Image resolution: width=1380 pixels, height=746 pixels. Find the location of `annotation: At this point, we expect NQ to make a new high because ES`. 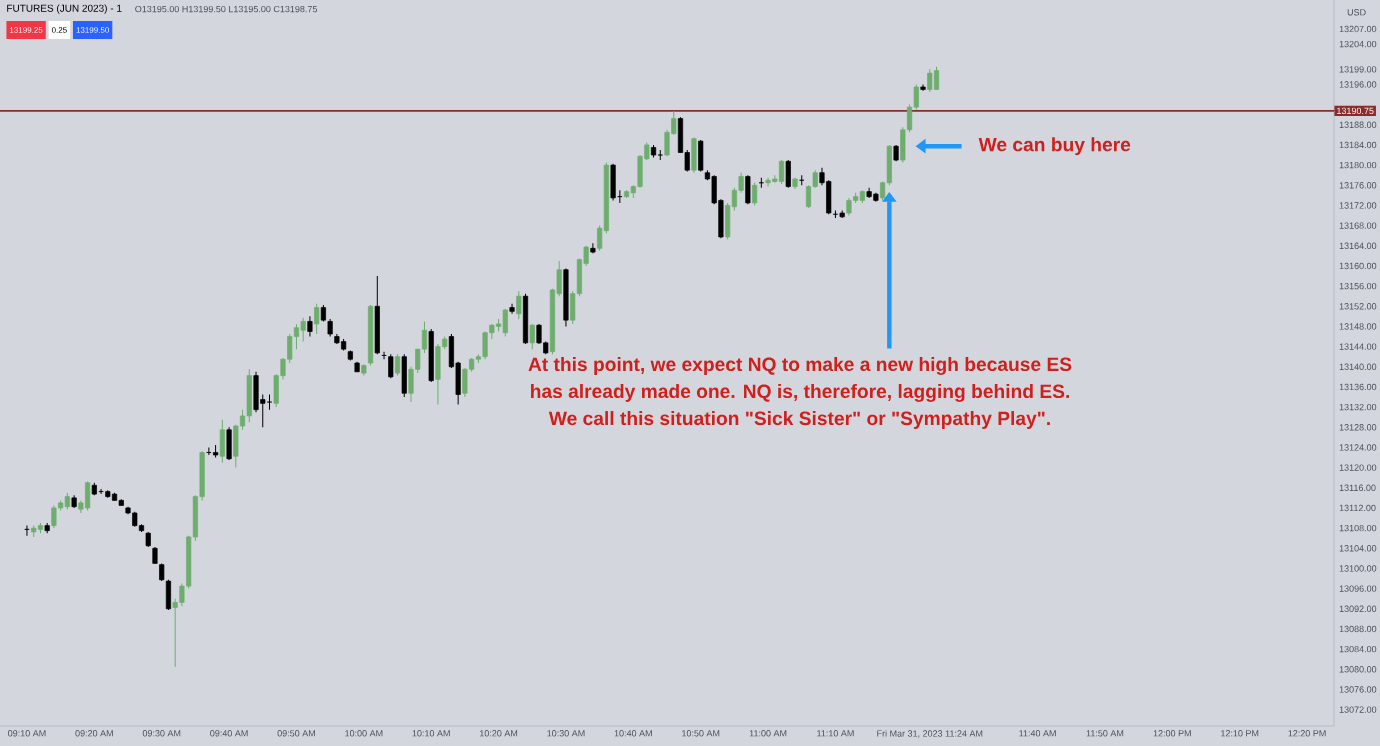

annotation: At this point, we expect NQ to make a new high because ES is located at coordinates (800, 366).